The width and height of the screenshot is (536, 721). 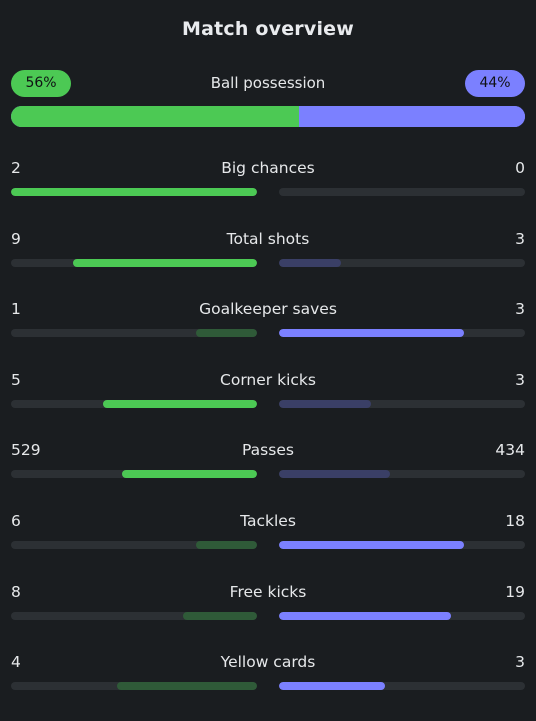 What do you see at coordinates (495, 83) in the screenshot?
I see `away-possession-badge: 44%` at bounding box center [495, 83].